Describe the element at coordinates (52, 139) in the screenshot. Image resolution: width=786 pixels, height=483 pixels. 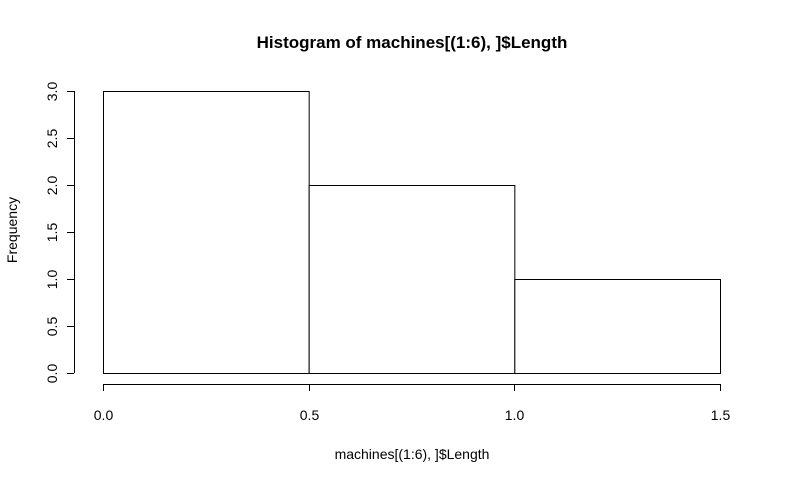
I see `y-tick-label: 2.5` at that location.